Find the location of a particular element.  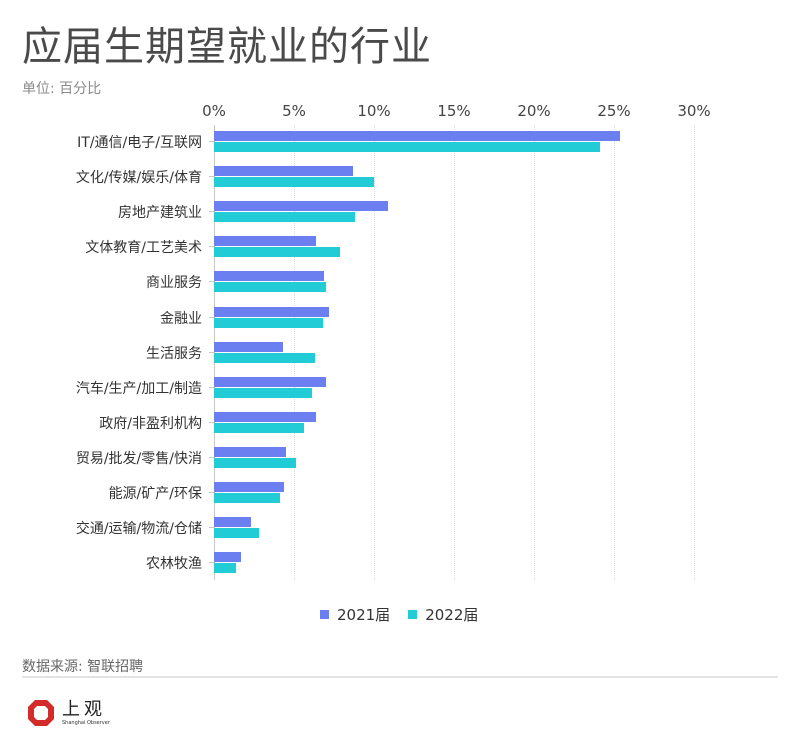

legend-label-2022: 2022届 is located at coordinates (452, 615).